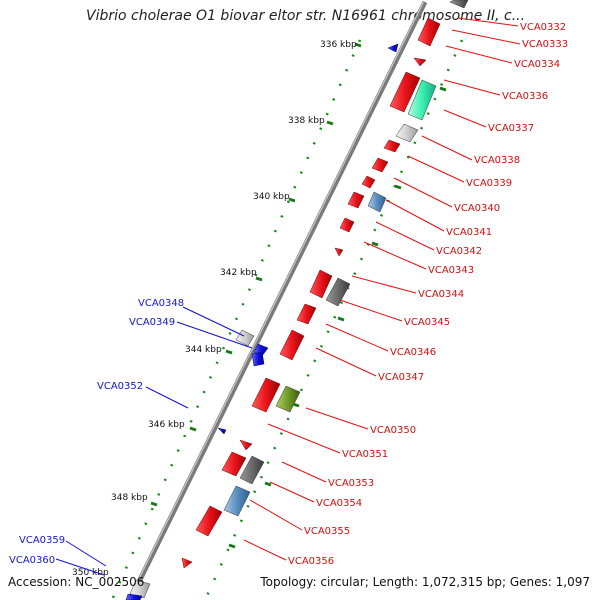 The height and width of the screenshot is (600, 600). What do you see at coordinates (545, 44) in the screenshot?
I see `gene-label: VCA0333` at bounding box center [545, 44].